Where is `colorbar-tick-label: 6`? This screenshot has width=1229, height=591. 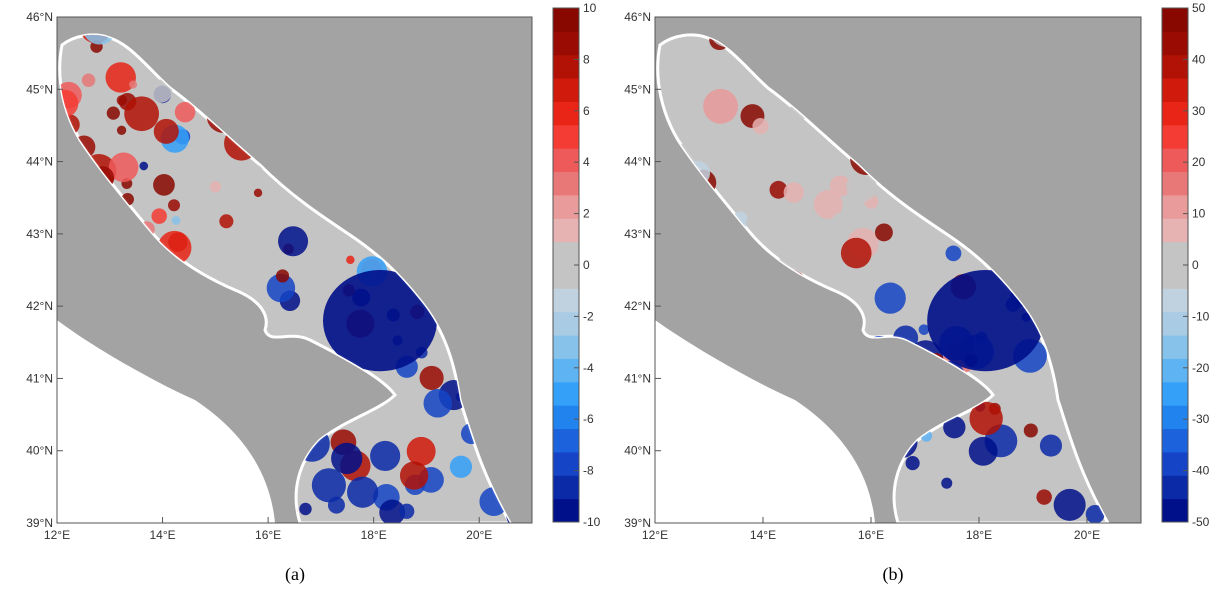
colorbar-tick-label: 6 is located at coordinates (586, 111).